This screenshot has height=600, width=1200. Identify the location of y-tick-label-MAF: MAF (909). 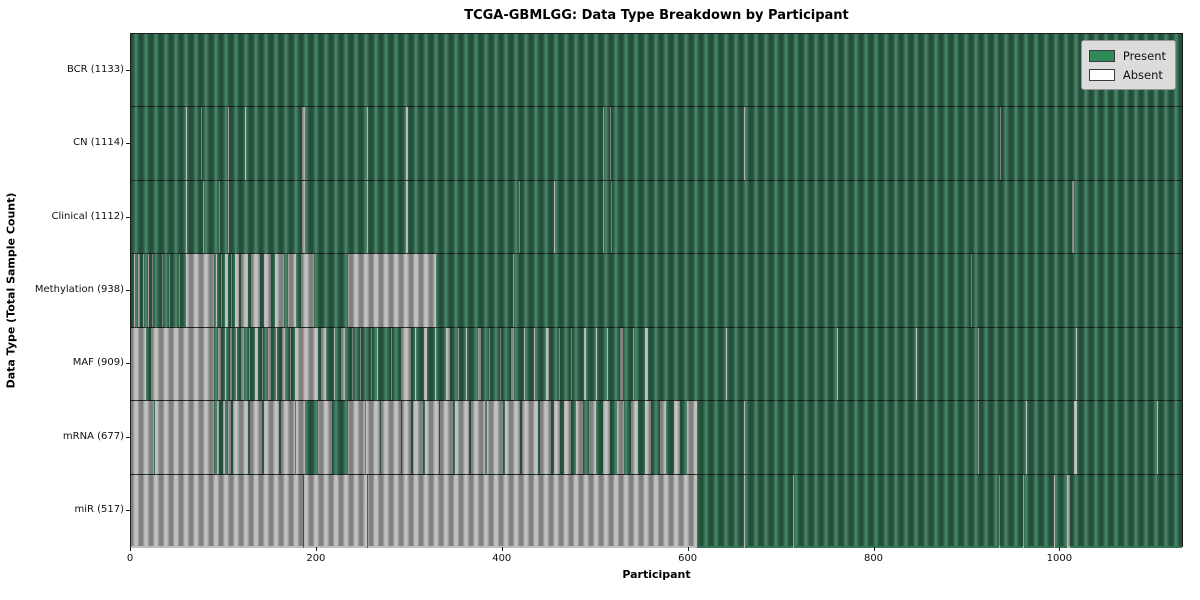
(98, 363).